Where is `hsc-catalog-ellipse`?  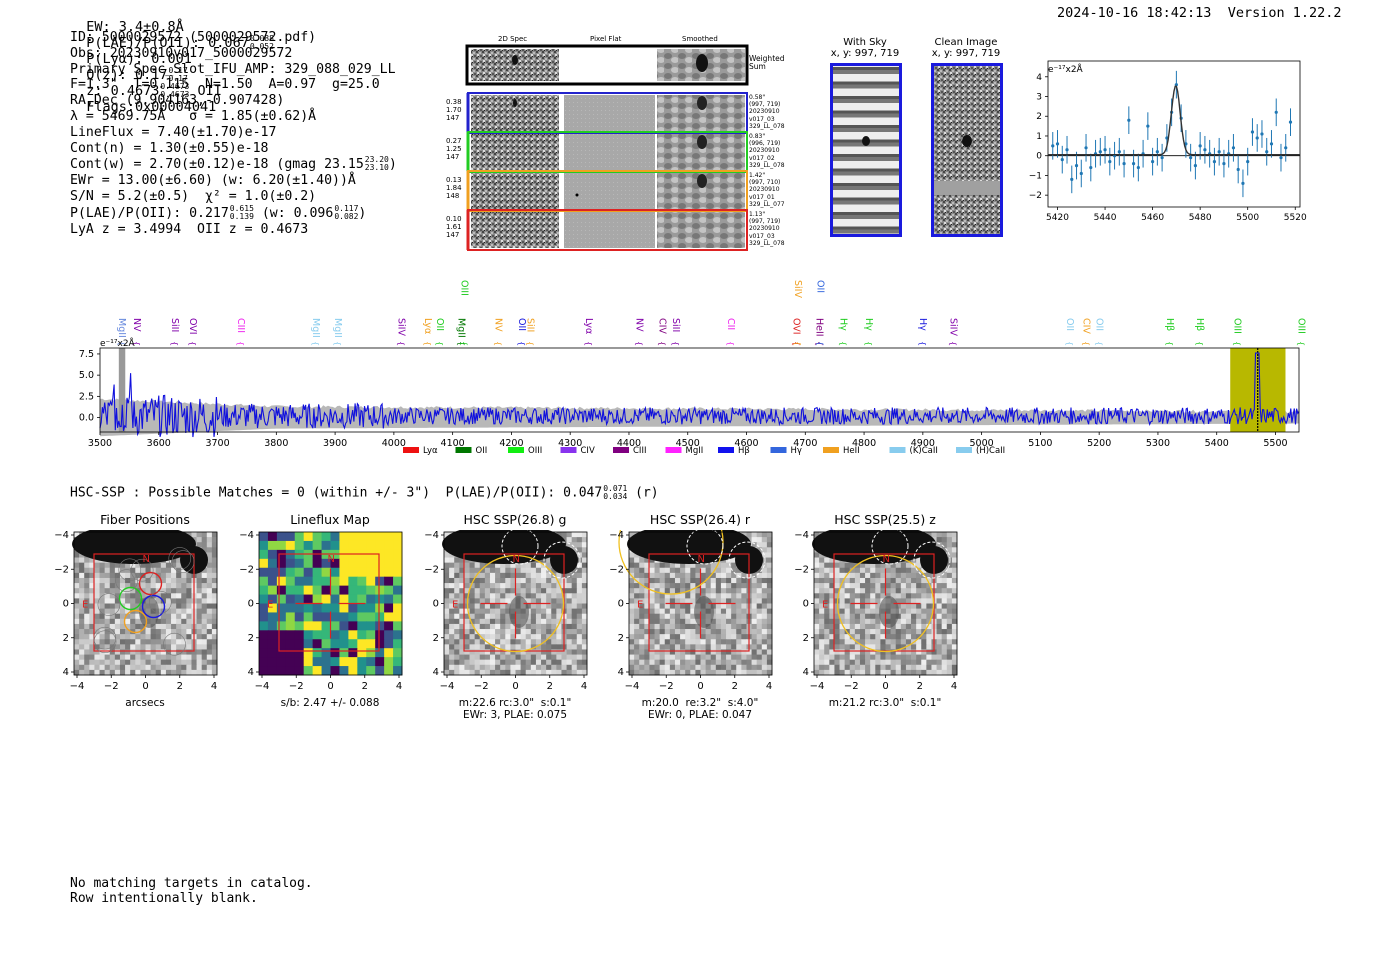
hsc-catalog-ellipse is located at coordinates (520, 547).